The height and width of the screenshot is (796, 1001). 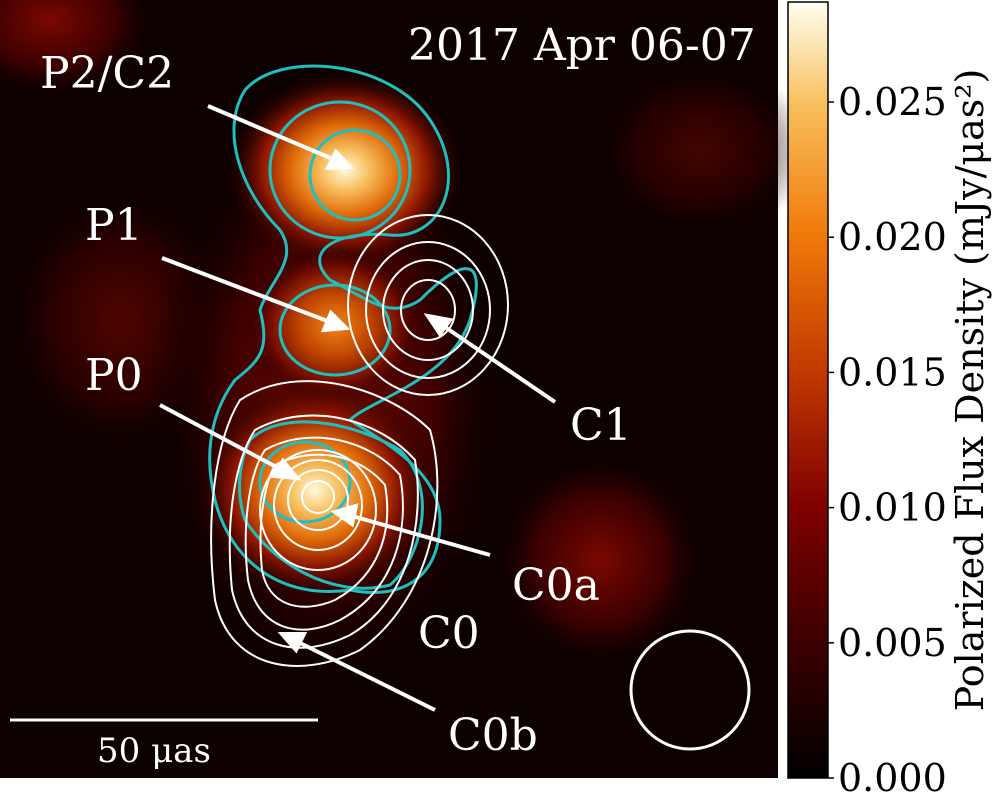 I want to click on label-c0b: C0b, so click(x=493, y=735).